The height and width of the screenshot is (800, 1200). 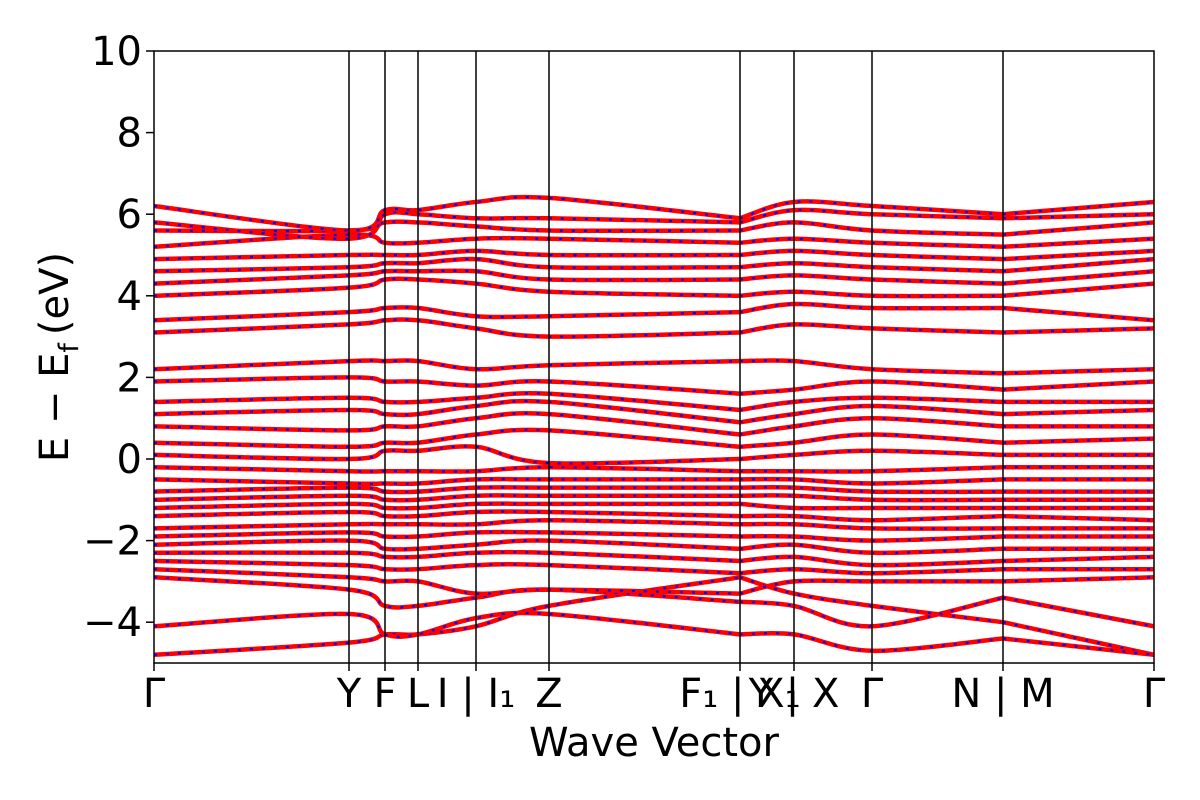 I want to click on y-axis-label: E − Ef (eV), so click(x=58, y=357).